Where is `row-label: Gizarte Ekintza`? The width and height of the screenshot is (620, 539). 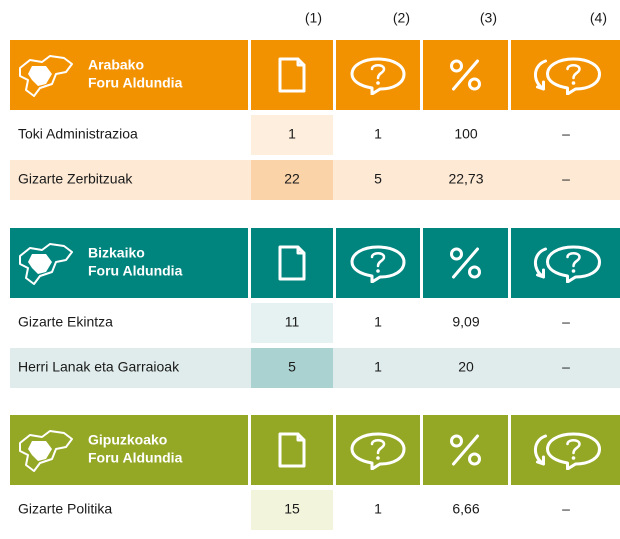
row-label: Gizarte Ekintza is located at coordinates (65, 322).